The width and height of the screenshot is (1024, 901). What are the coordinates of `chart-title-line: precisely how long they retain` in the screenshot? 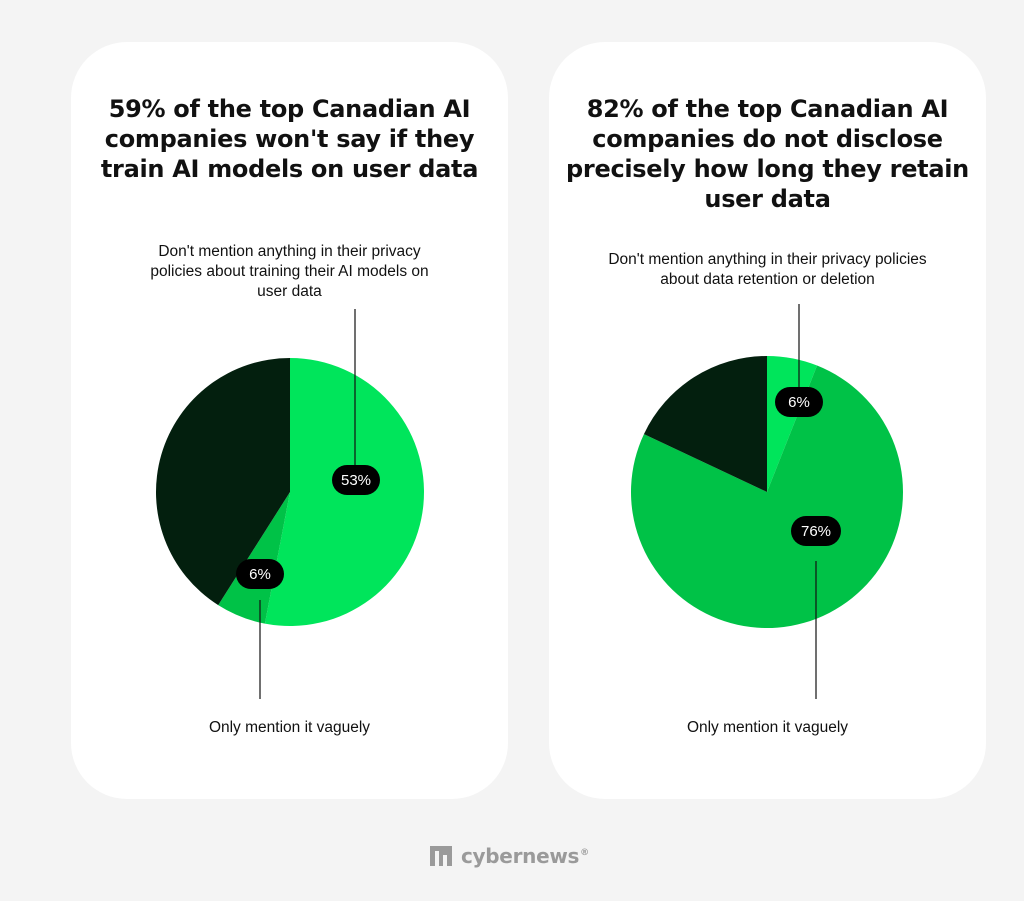 It's located at (767, 169).